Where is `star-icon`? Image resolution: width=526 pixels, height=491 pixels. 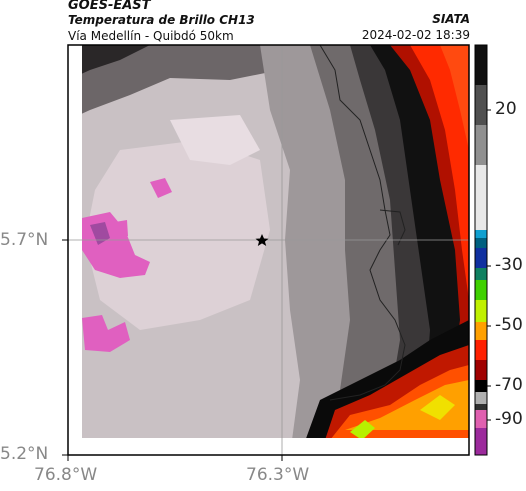
star-icon is located at coordinates (262, 240).